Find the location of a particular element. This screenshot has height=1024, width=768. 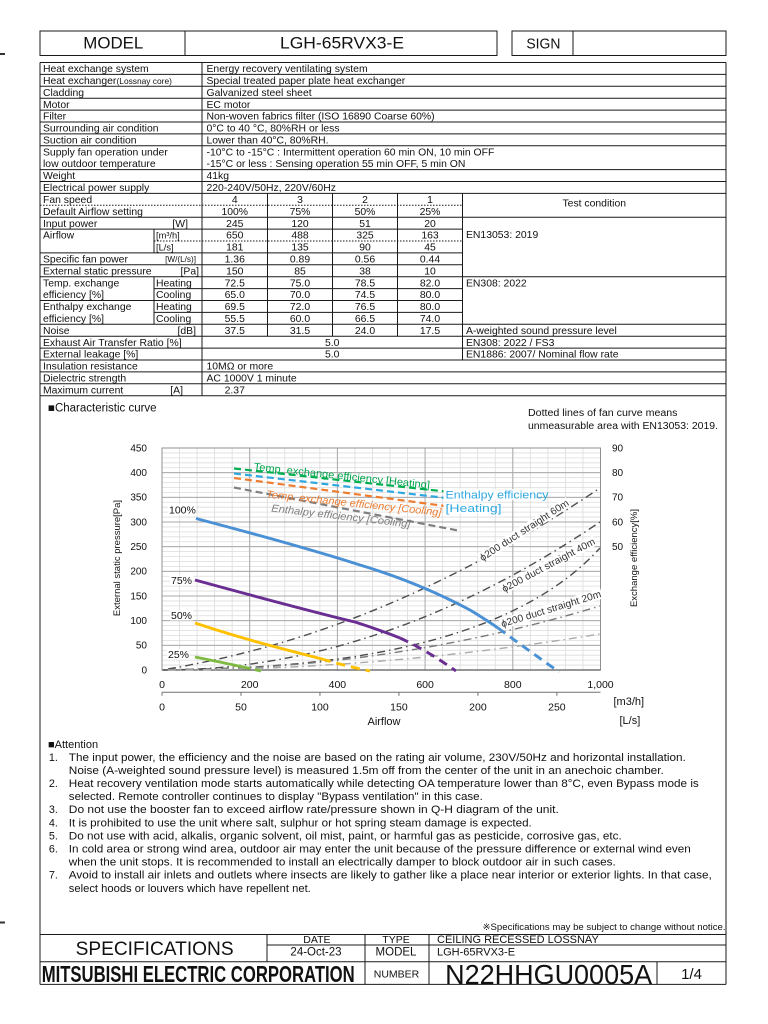

svg-text: 65.0 is located at coordinates (235, 295).